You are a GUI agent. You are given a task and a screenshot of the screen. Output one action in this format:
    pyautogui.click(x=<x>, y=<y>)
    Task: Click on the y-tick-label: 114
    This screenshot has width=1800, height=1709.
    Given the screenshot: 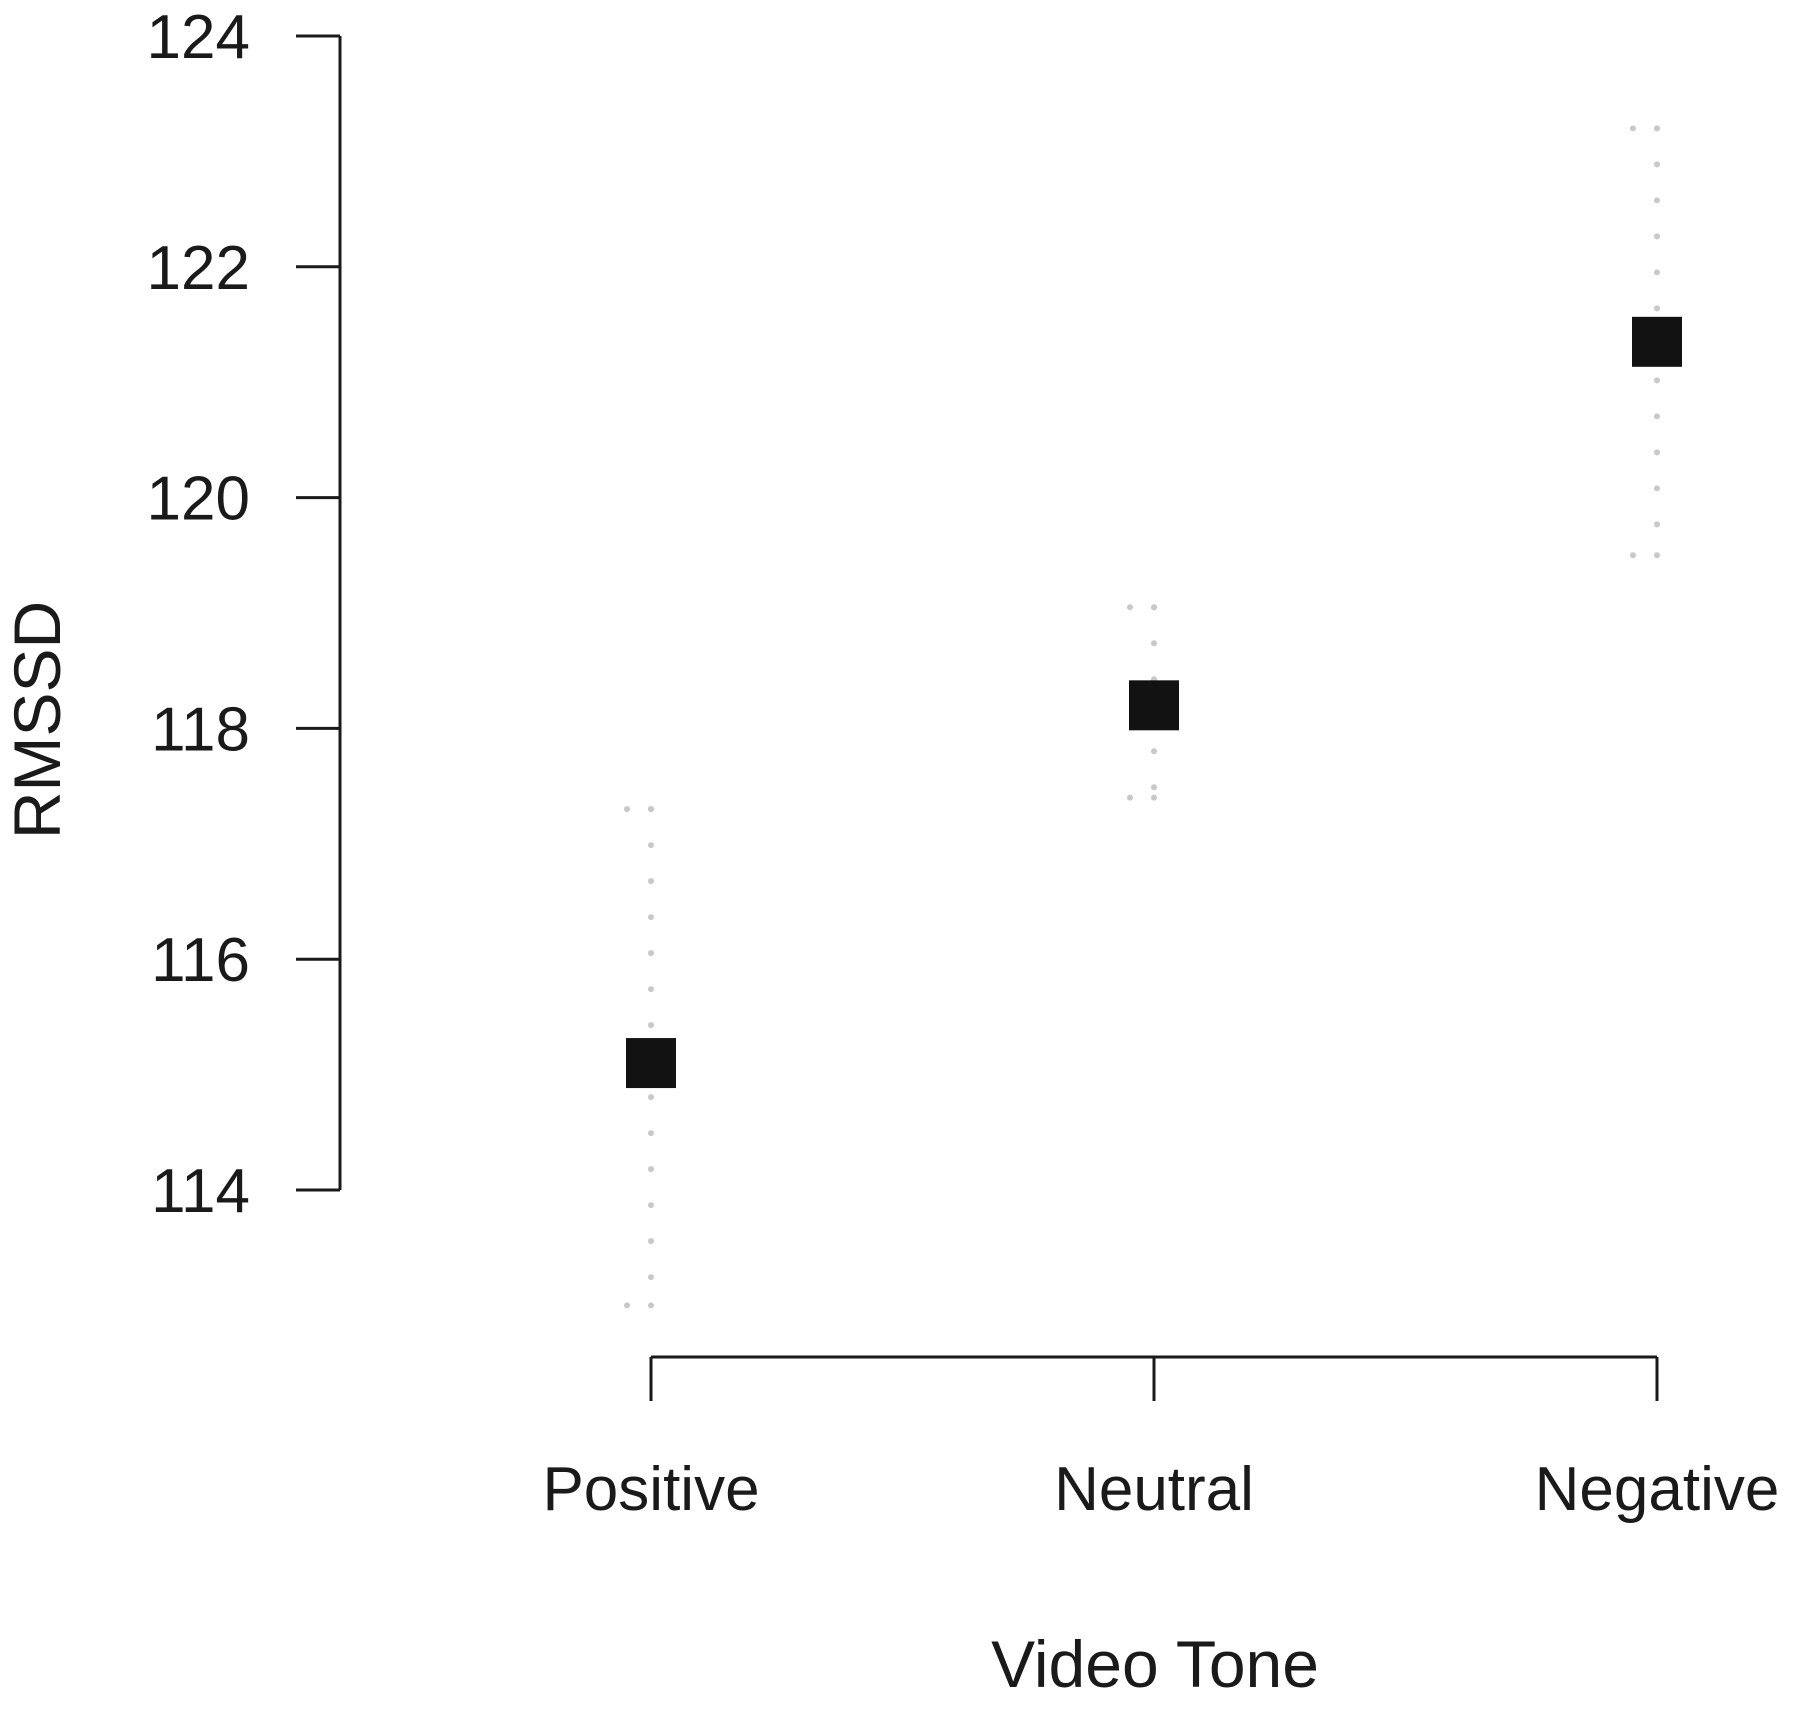 What is the action you would take?
    pyautogui.click(x=200, y=1191)
    